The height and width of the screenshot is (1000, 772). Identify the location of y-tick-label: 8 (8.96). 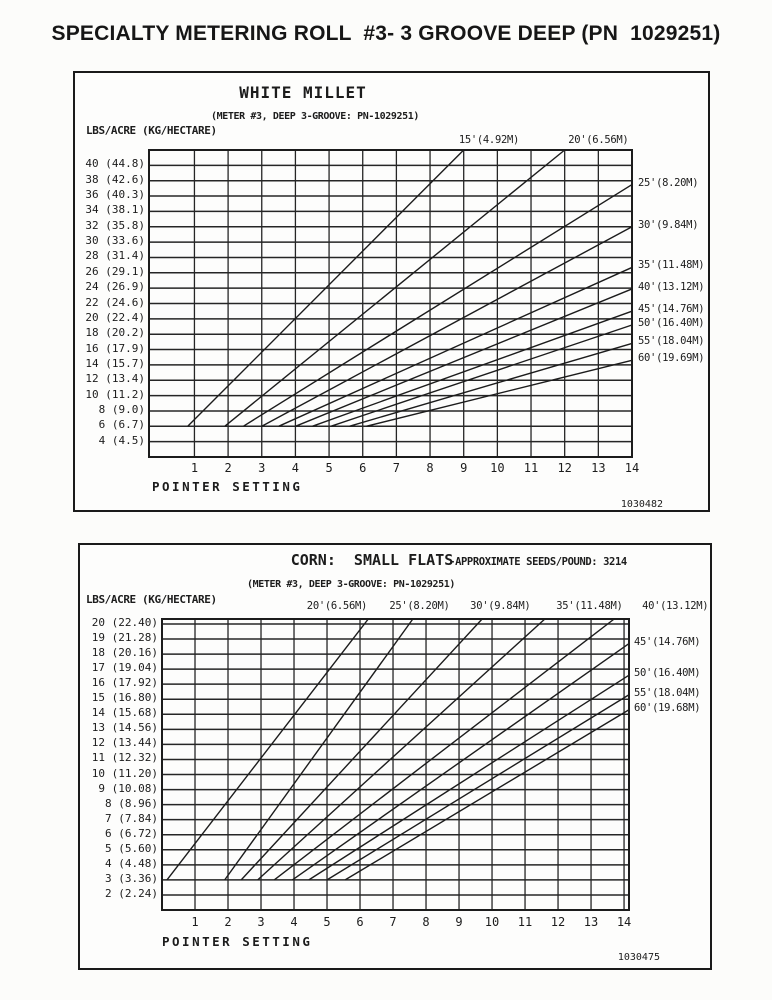
(131, 803).